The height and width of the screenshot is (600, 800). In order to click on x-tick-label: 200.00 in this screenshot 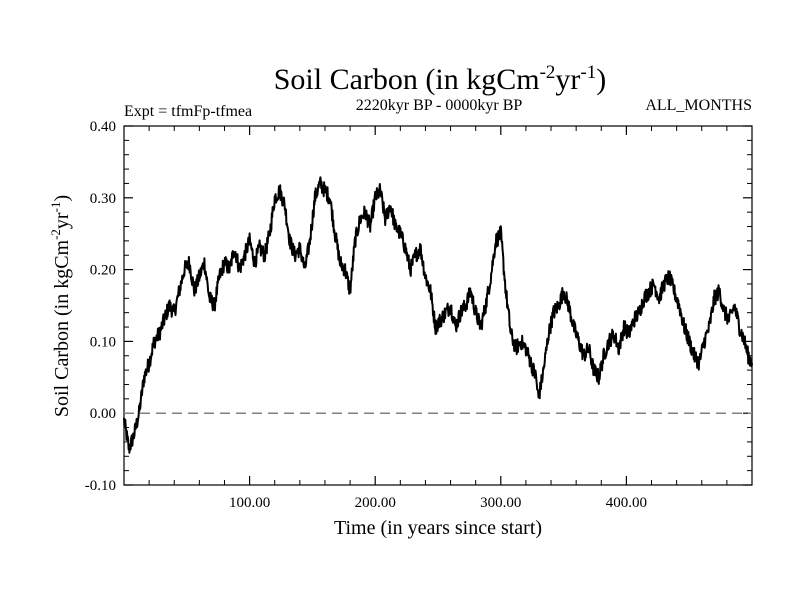, I will do `click(375, 503)`.